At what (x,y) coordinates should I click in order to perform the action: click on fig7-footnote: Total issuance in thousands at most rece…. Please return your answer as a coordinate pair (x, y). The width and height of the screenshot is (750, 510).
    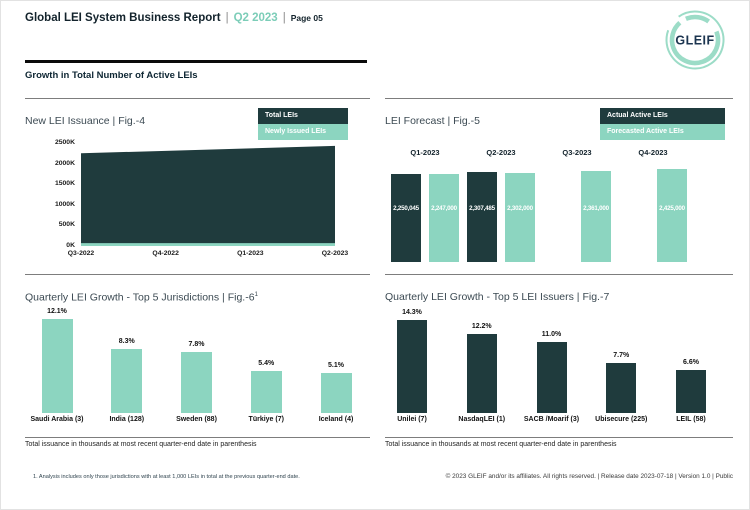
    Looking at the image, I should click on (501, 444).